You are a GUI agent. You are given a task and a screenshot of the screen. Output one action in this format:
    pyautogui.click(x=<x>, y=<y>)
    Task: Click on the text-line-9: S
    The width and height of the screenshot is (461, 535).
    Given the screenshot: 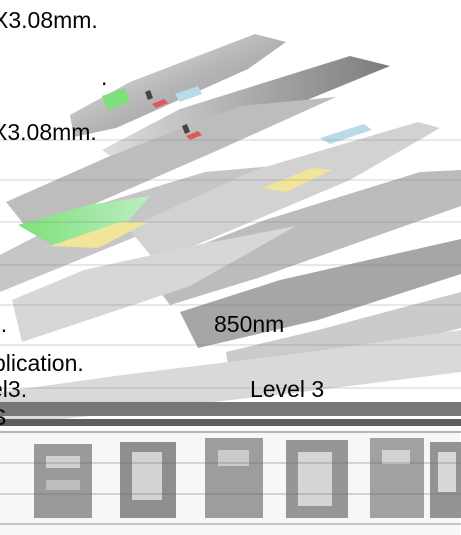 What is the action you would take?
    pyautogui.click(x=3, y=417)
    